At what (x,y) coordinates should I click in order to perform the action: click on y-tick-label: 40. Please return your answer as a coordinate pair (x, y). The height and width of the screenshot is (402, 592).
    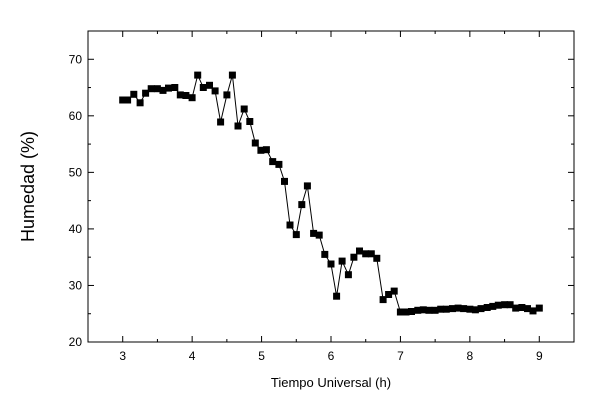
    Looking at the image, I should click on (76, 229).